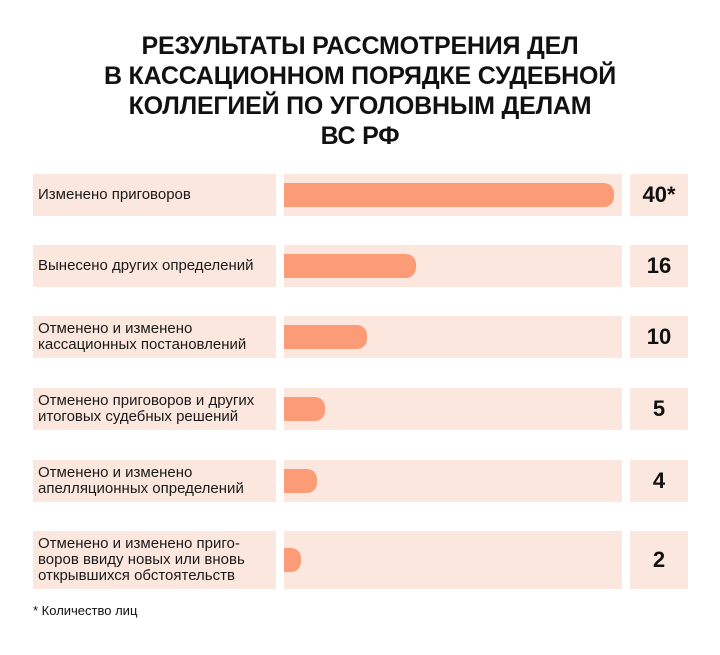  Describe the element at coordinates (146, 400) in the screenshot. I see `category-label-line: Отменено приговоров и других` at that location.